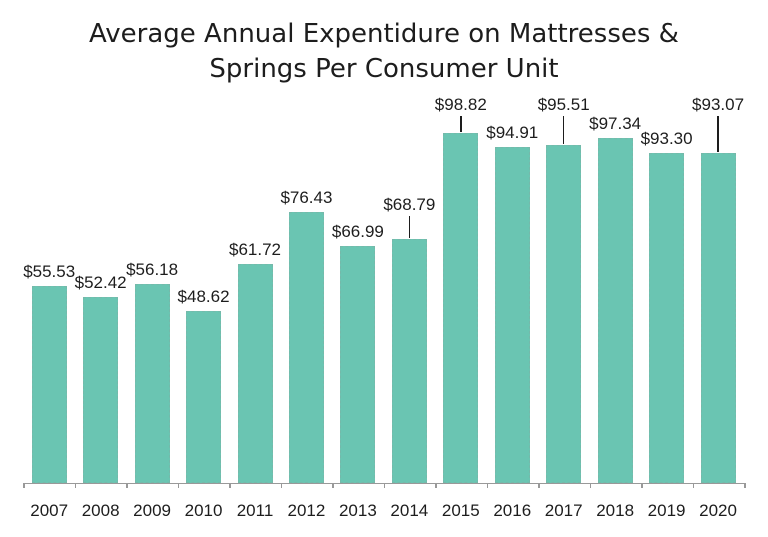 The width and height of the screenshot is (768, 537). What do you see at coordinates (667, 317) in the screenshot?
I see `bar-2019` at bounding box center [667, 317].